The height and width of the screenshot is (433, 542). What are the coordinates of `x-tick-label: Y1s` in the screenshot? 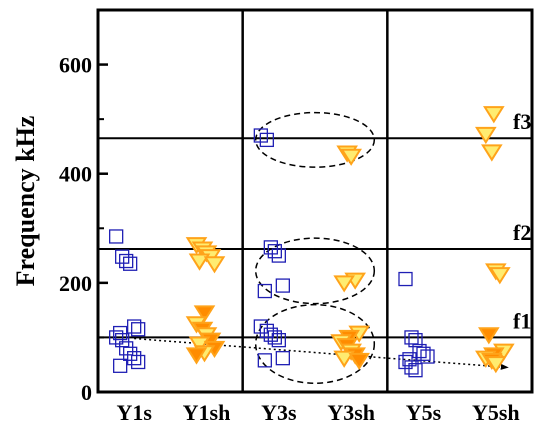 It's located at (134, 412).